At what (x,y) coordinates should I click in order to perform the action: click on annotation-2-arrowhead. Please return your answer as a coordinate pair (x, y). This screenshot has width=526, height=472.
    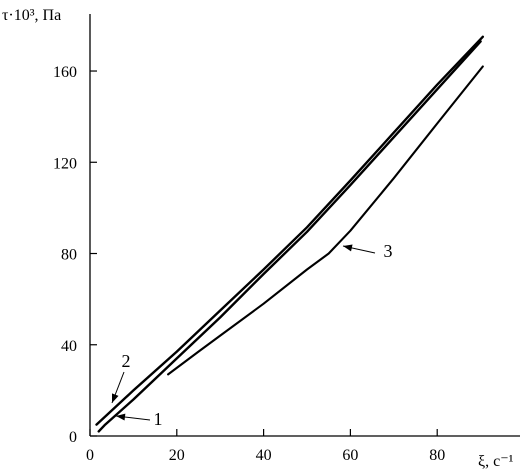
    Looking at the image, I should click on (115, 398).